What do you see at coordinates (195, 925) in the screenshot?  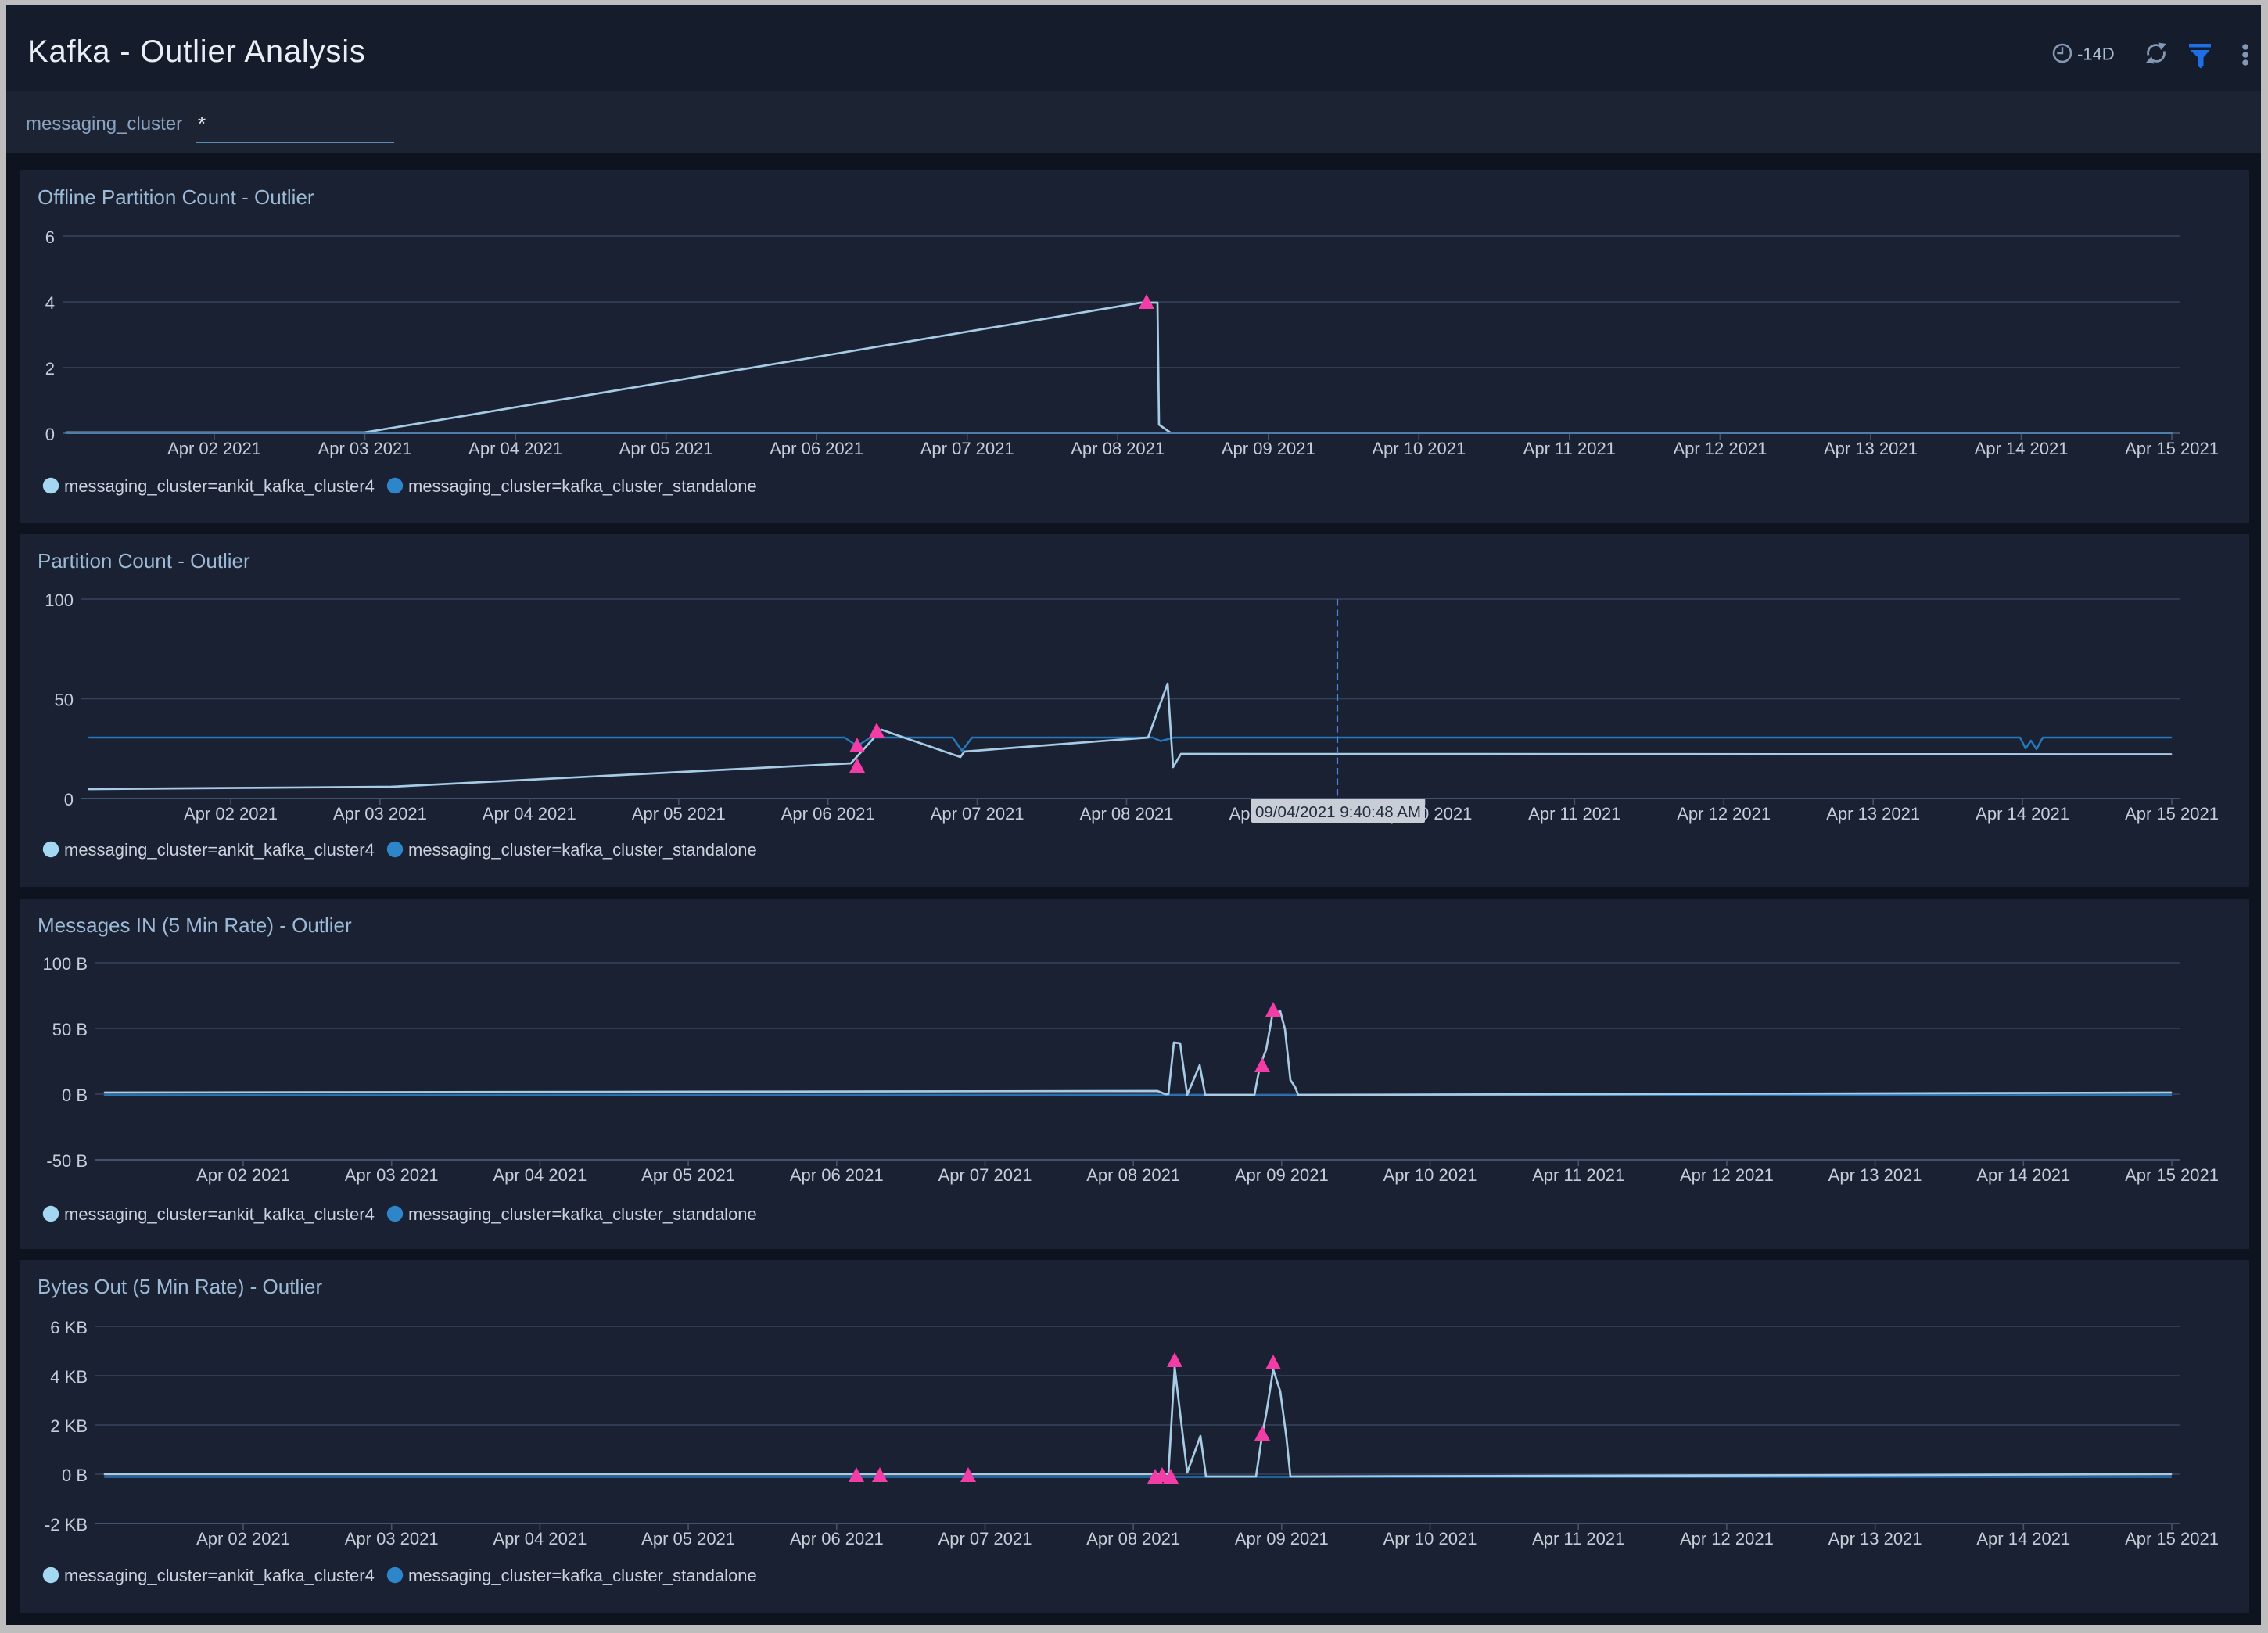 I see `svg-text:Messages IN (5 Min Rate) - Out: Messages IN (5 Min Rate) - Outlier` at bounding box center [195, 925].